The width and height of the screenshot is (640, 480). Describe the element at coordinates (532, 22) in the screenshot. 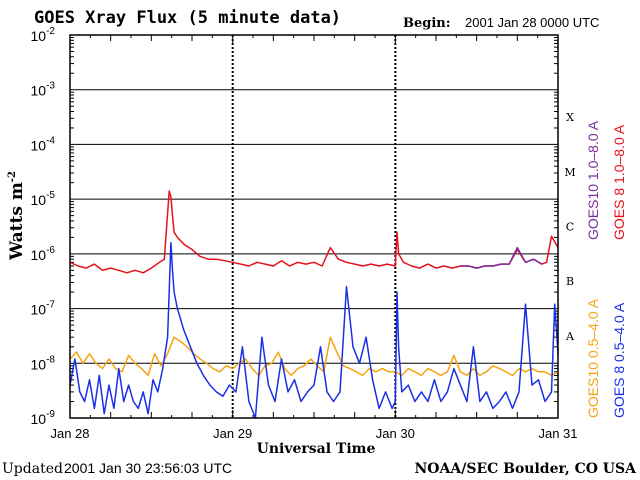

I see `begin-value: 2001 Jan 28 0000 UTC` at that location.